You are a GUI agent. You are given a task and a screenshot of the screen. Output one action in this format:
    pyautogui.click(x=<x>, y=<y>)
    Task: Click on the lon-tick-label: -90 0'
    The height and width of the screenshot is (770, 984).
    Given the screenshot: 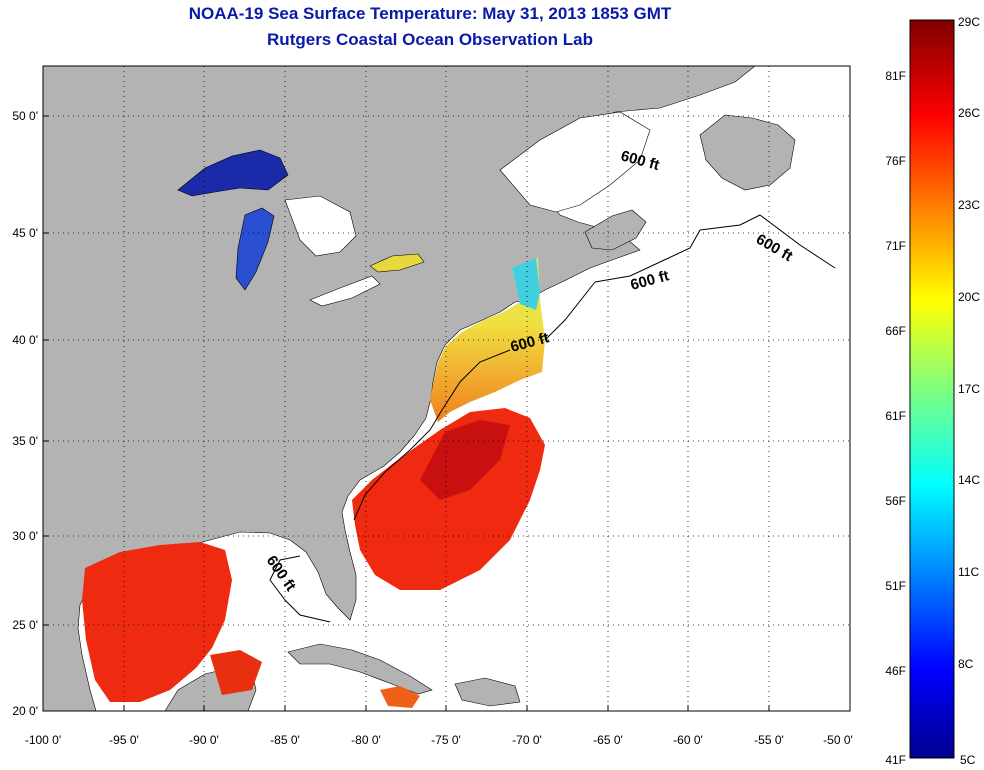 What is the action you would take?
    pyautogui.click(x=204, y=740)
    